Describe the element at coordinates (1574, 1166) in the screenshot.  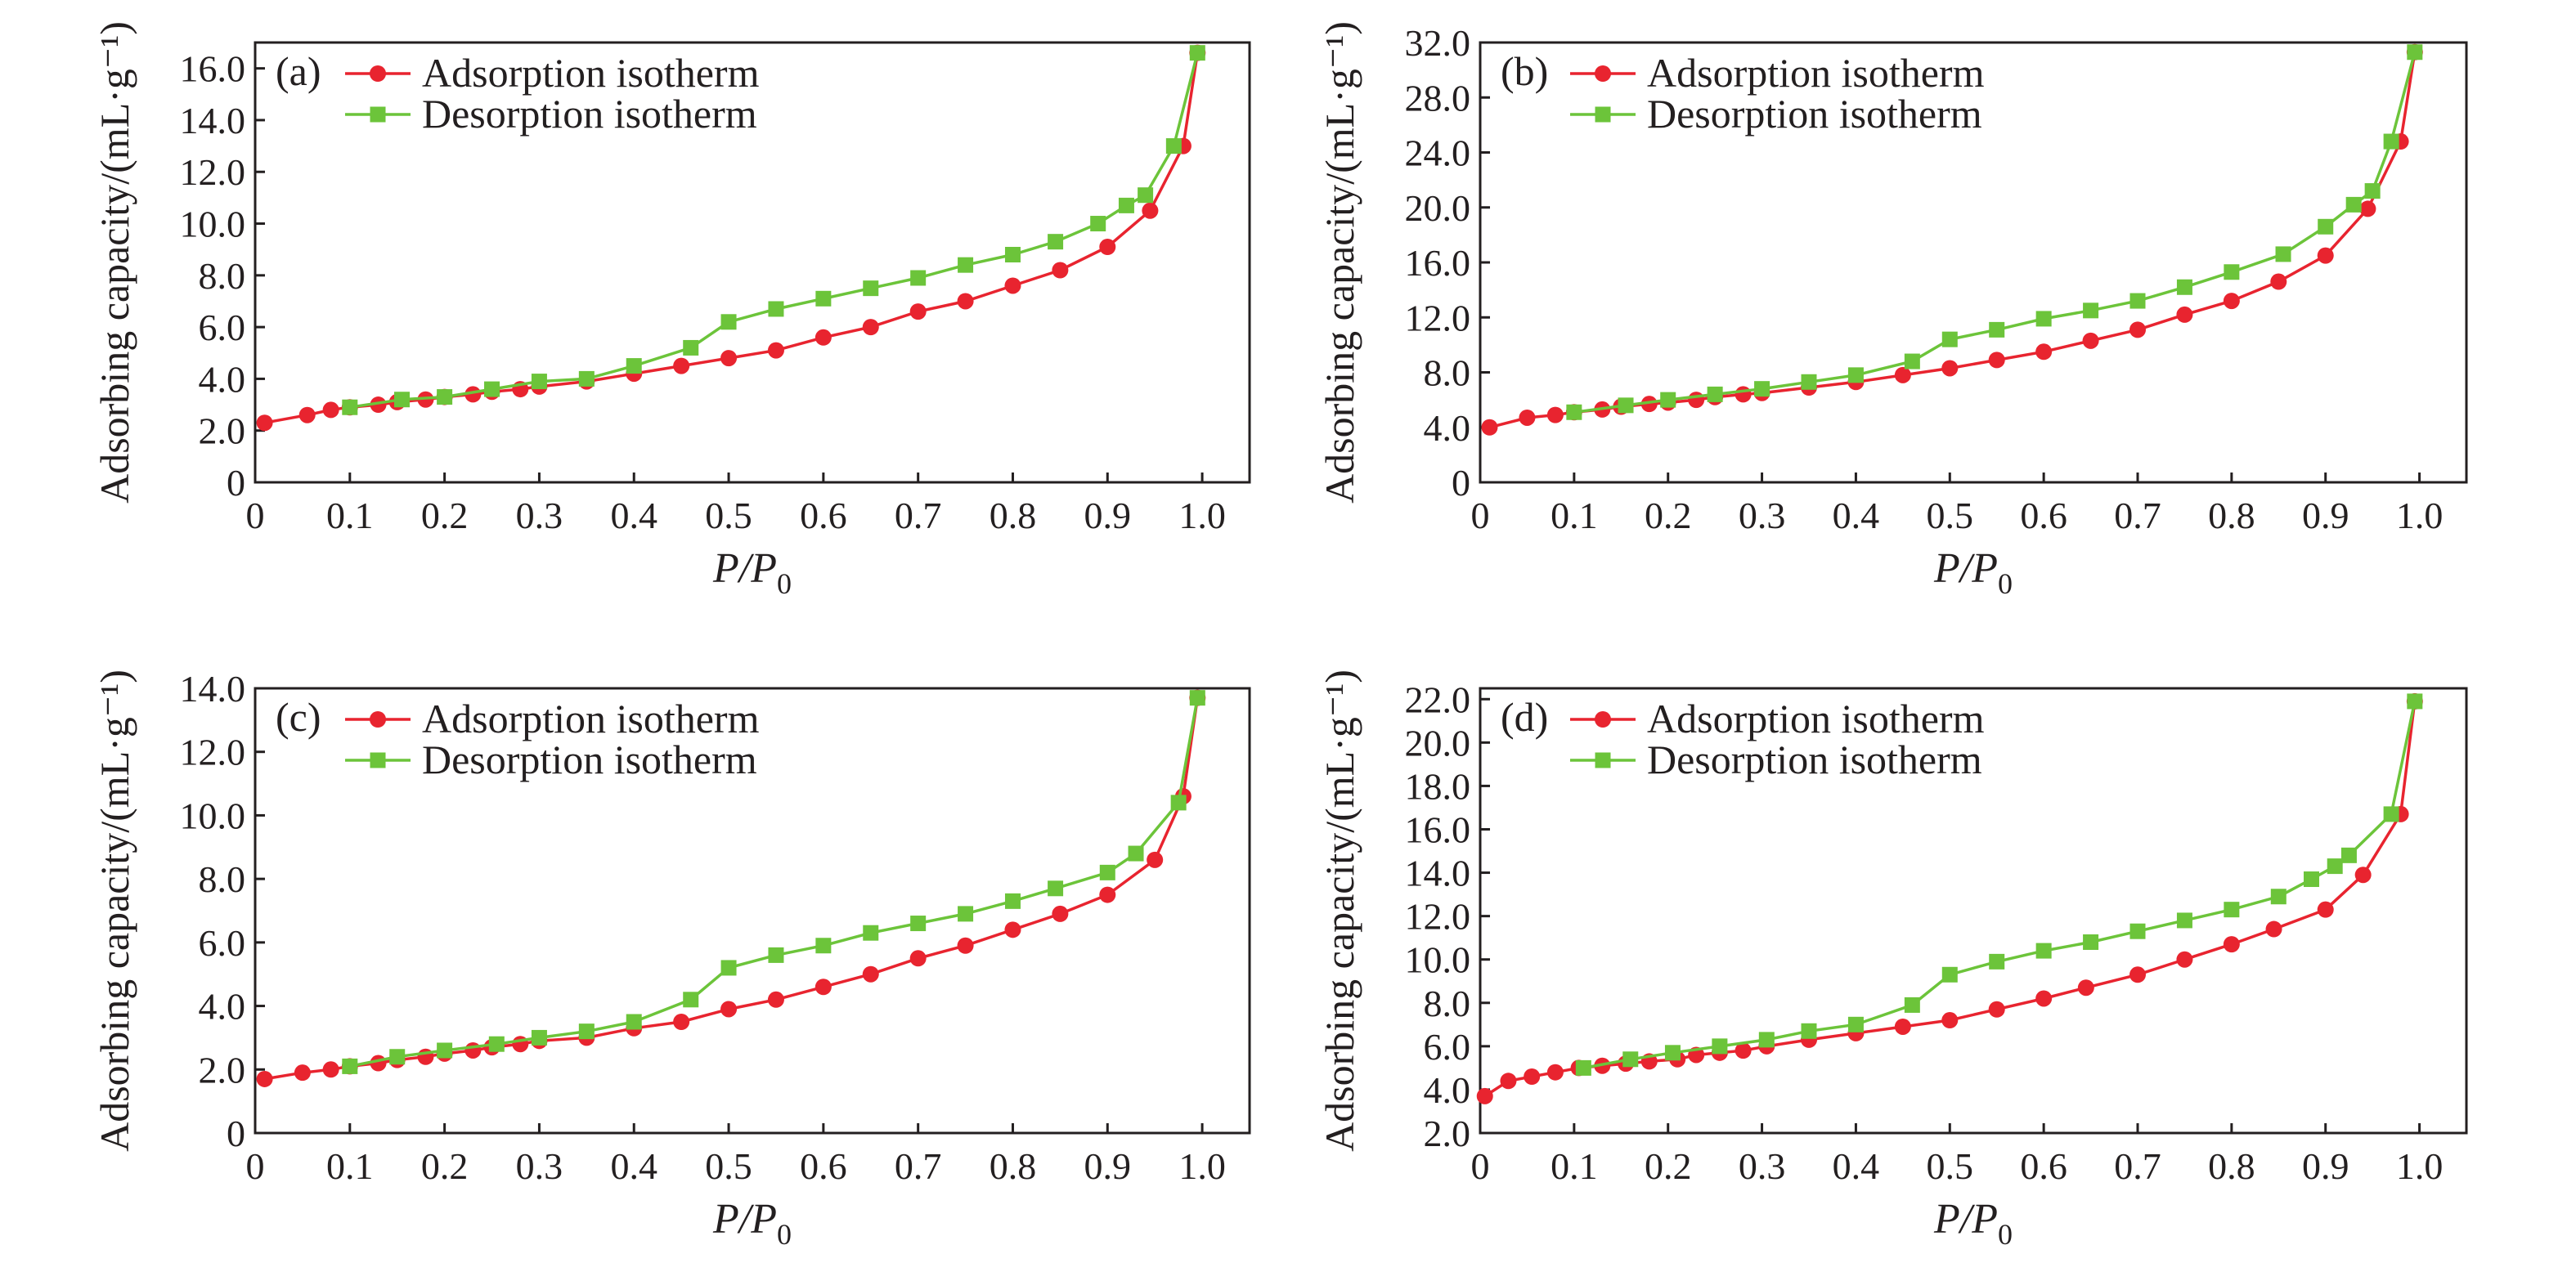
I see `panel-d-x-tick-label: 0.1` at that location.